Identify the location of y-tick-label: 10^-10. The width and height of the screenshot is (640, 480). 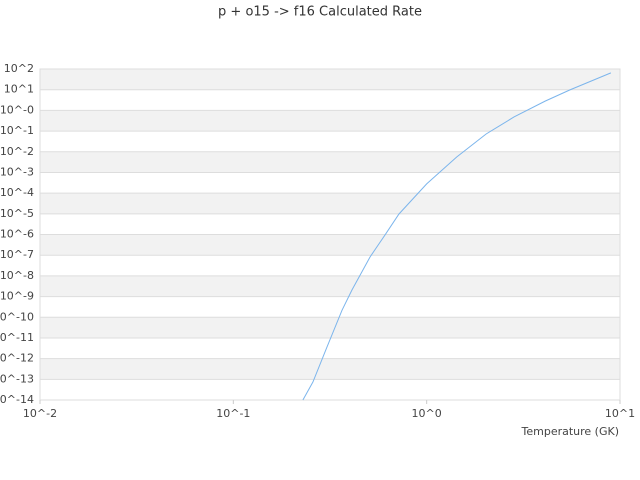
(17, 316).